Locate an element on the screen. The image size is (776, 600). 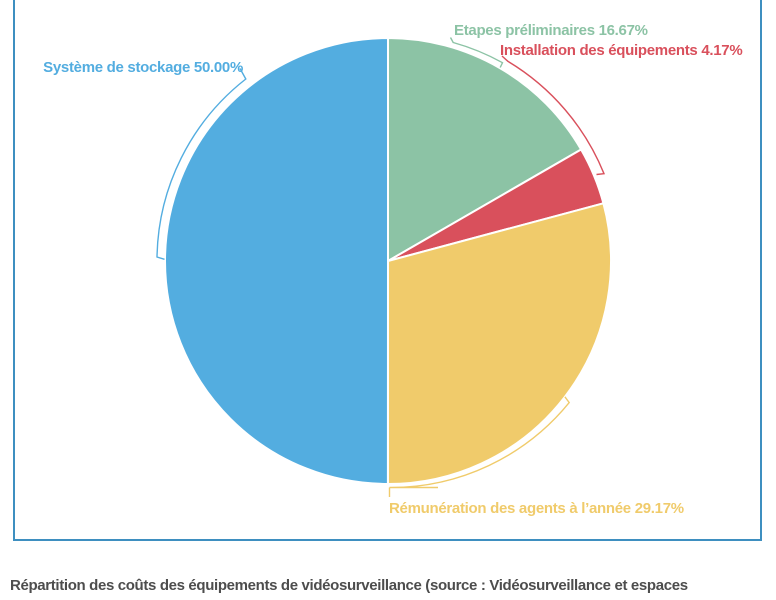
callout-line-remuneration is located at coordinates (479, 446).